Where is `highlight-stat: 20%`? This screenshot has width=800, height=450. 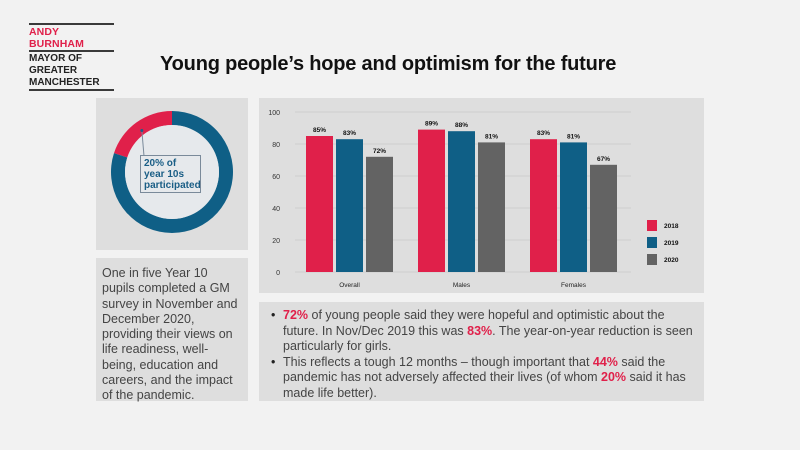
highlight-stat: 20% is located at coordinates (614, 377).